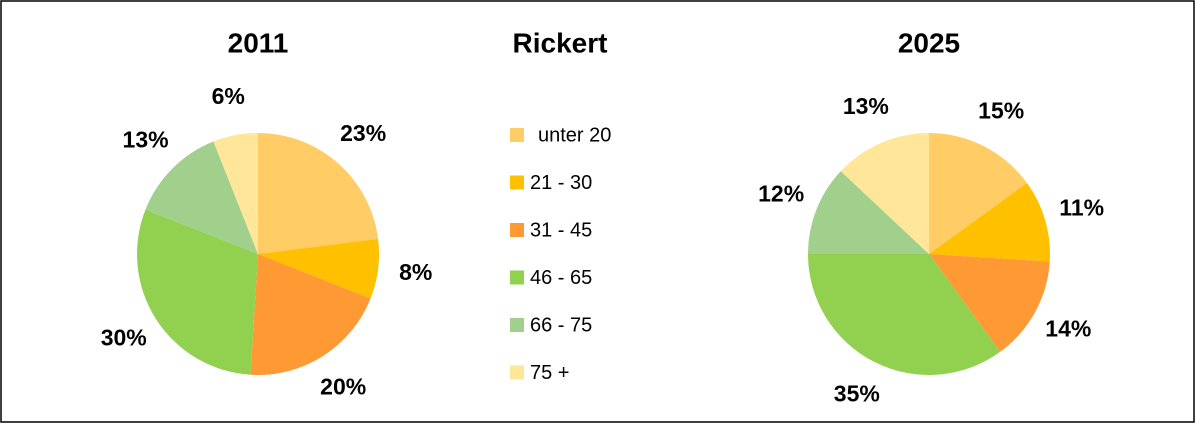 This screenshot has width=1195, height=423. Describe the element at coordinates (561, 183) in the screenshot. I see `legend-label: 21 - 30` at that location.